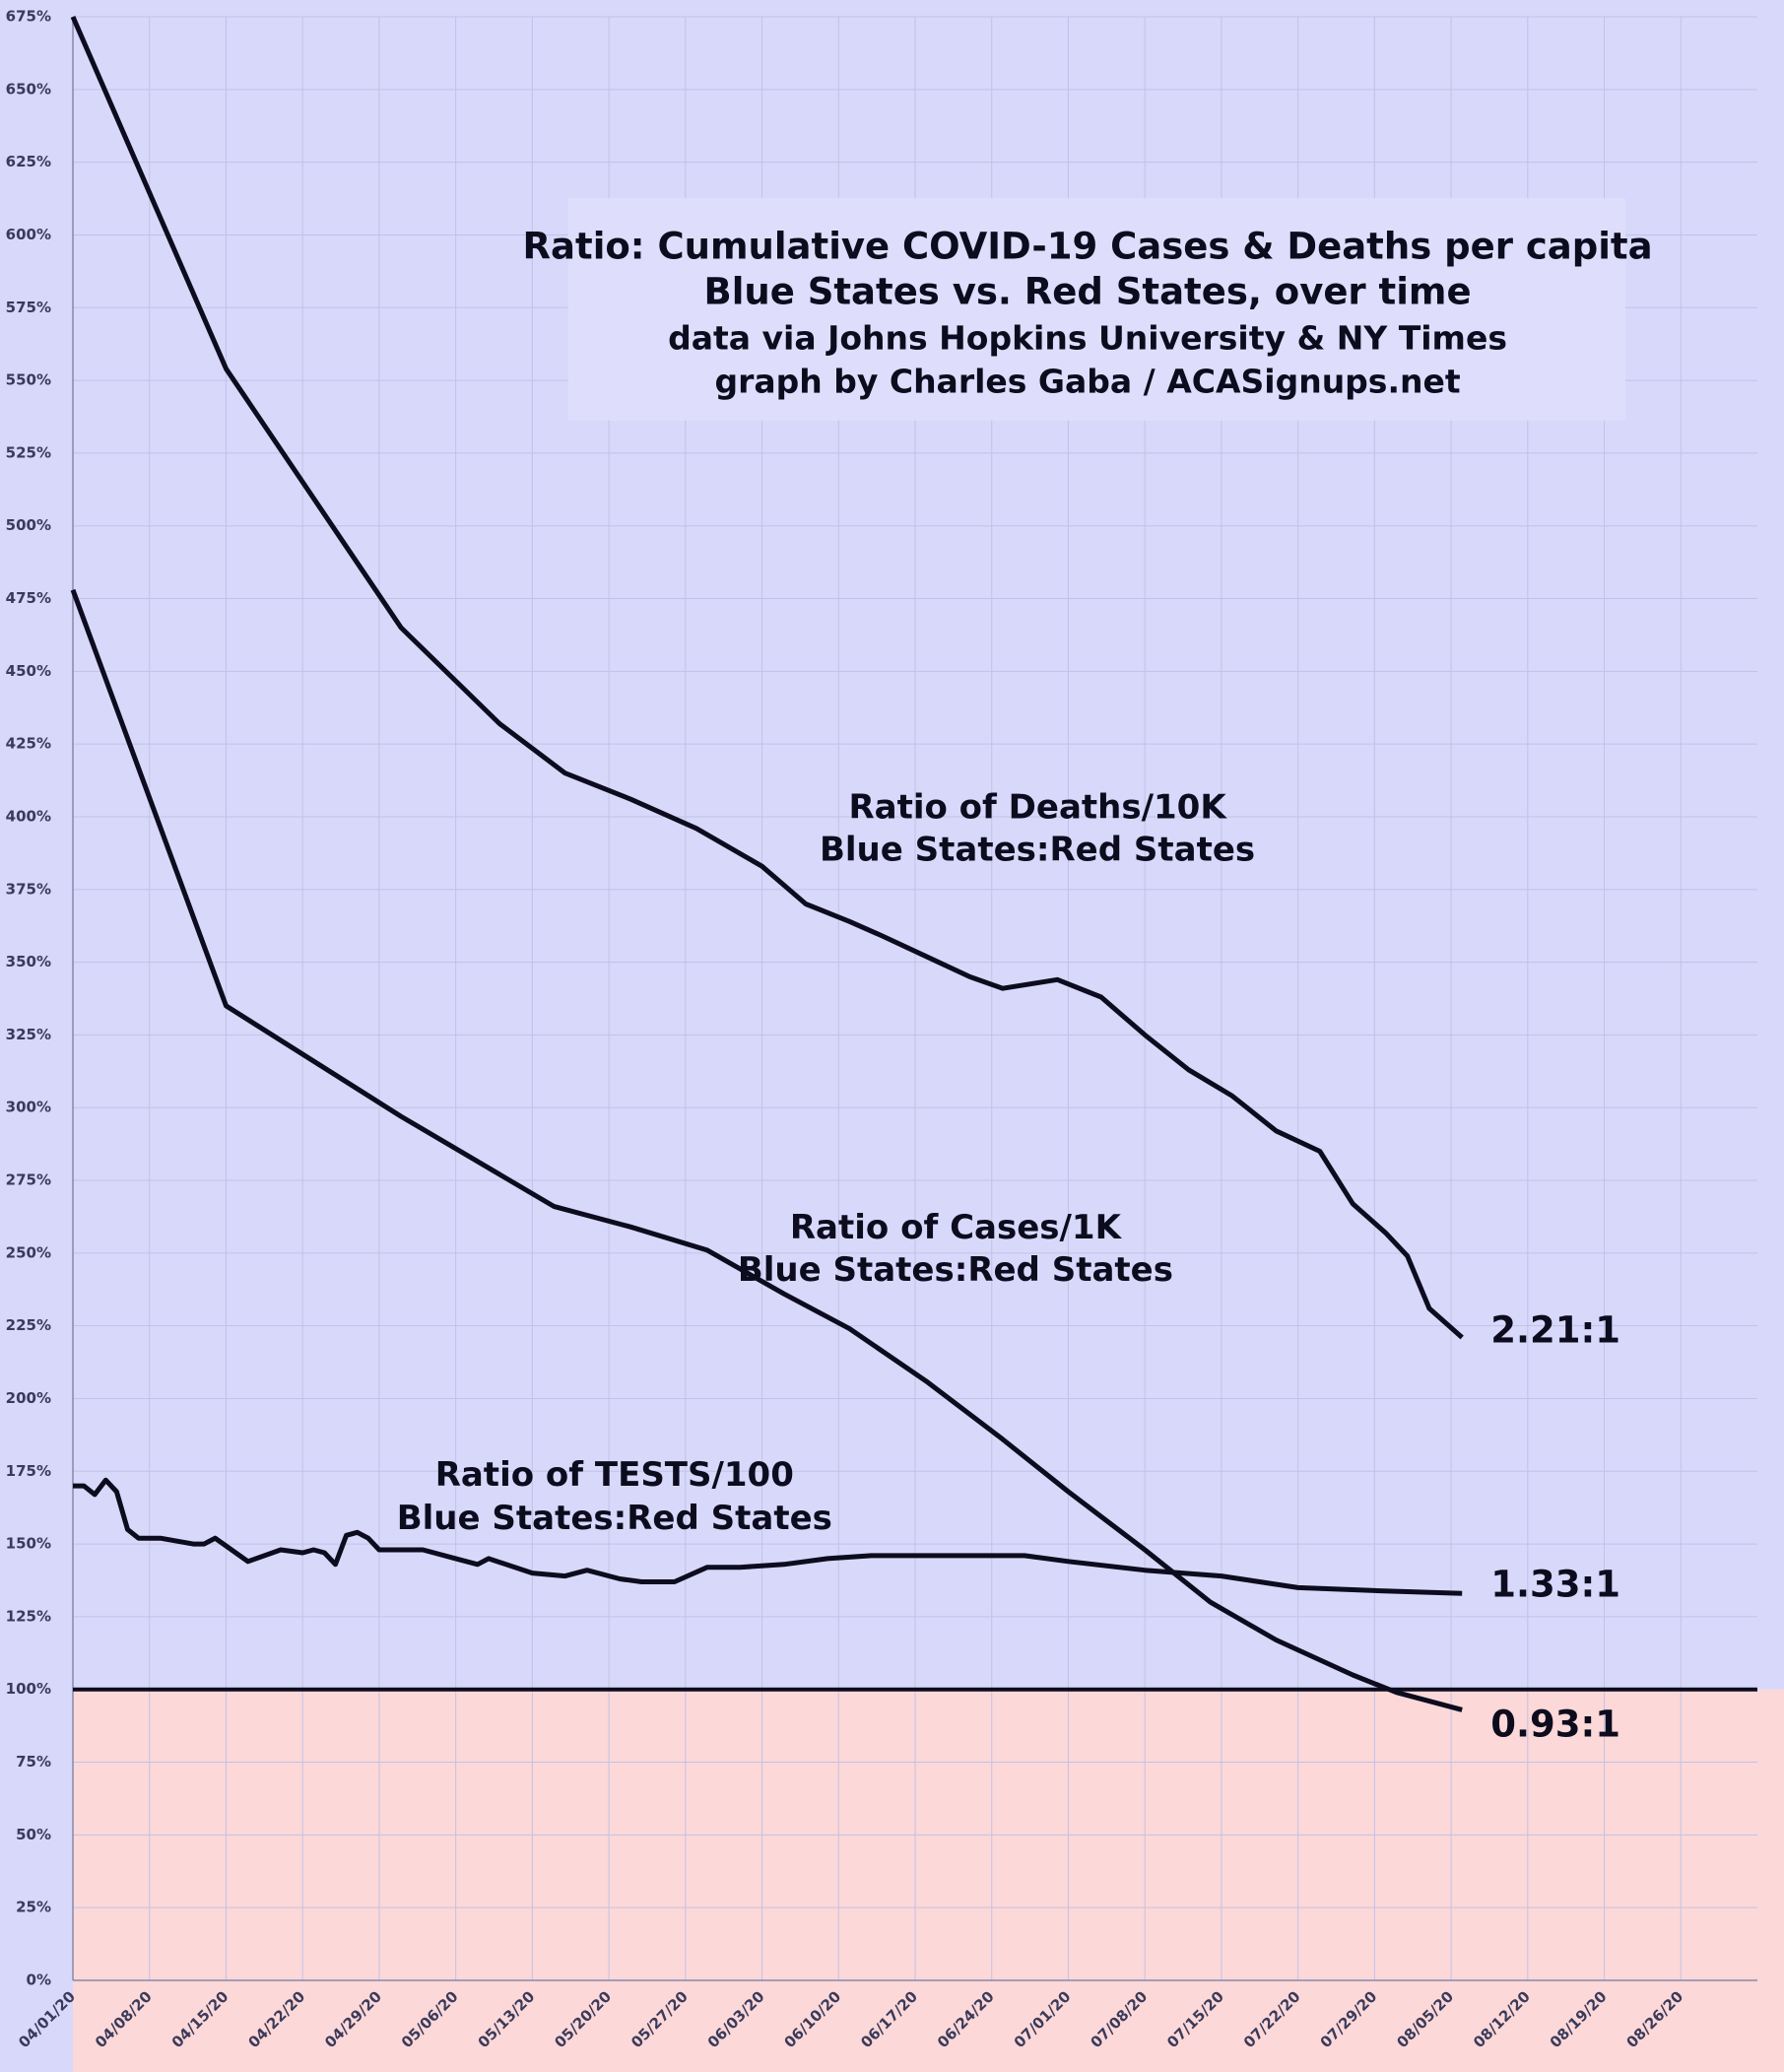 This screenshot has width=1784, height=2072. Describe the element at coordinates (28, 1544) in the screenshot. I see `y-tick-label: 150%` at that location.